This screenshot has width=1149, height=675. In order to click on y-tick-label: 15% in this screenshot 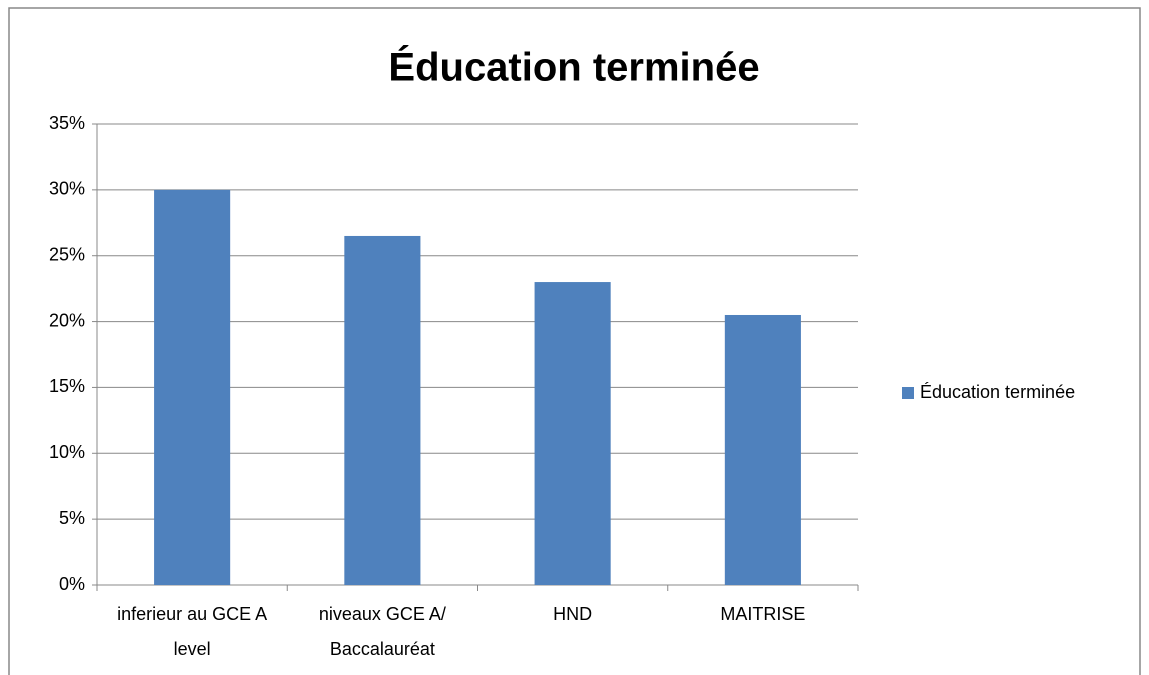, I will do `click(67, 386)`.